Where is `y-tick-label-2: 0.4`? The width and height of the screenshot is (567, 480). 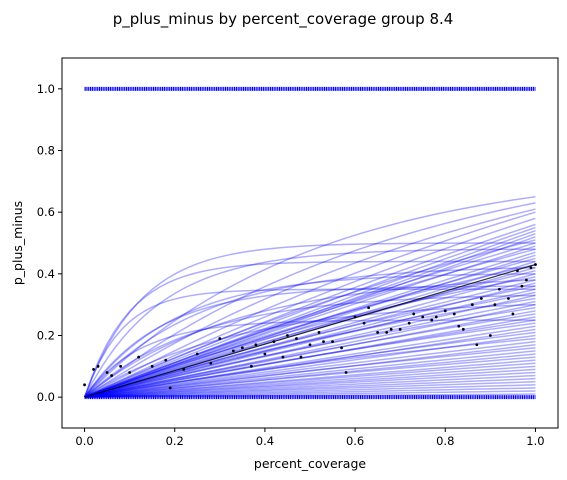
y-tick-label-2: 0.4 is located at coordinates (46, 274).